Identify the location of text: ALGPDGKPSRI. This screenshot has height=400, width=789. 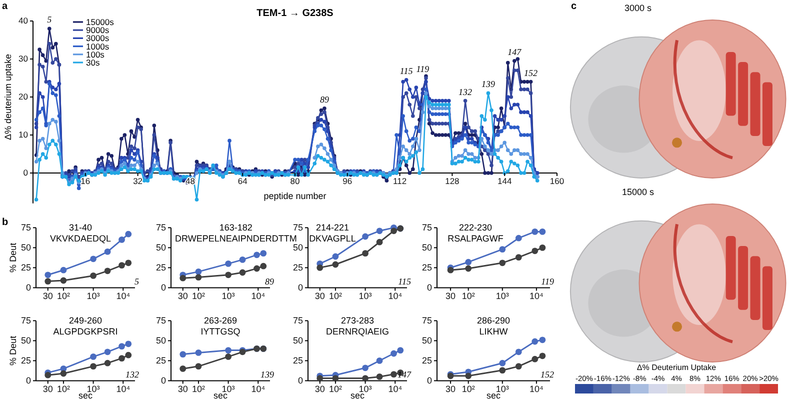
(85, 331).